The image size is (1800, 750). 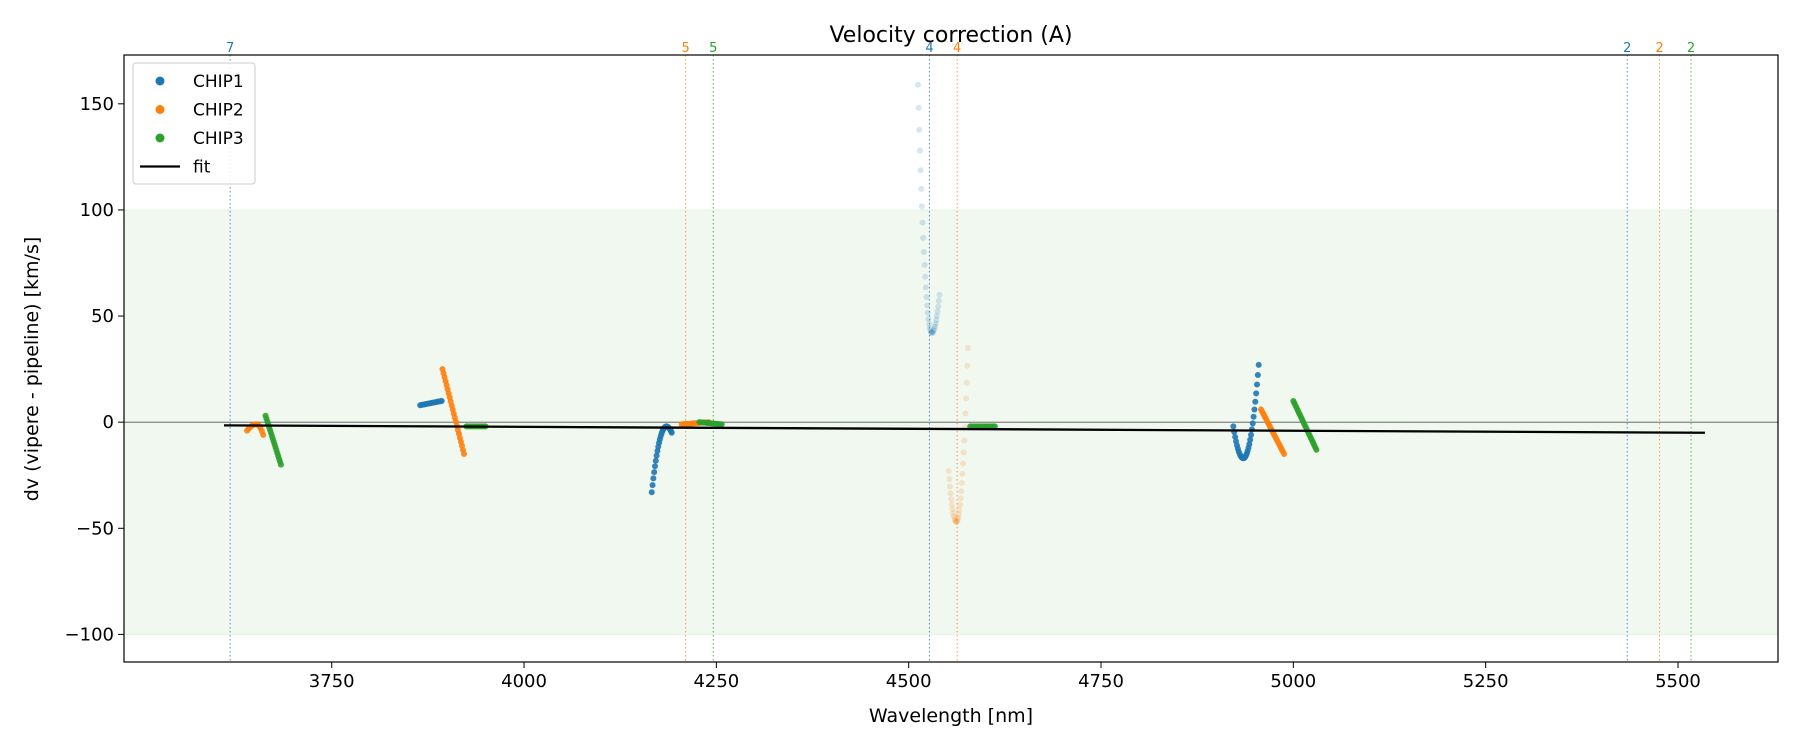 What do you see at coordinates (964, 429) in the screenshot?
I see `fit-line` at bounding box center [964, 429].